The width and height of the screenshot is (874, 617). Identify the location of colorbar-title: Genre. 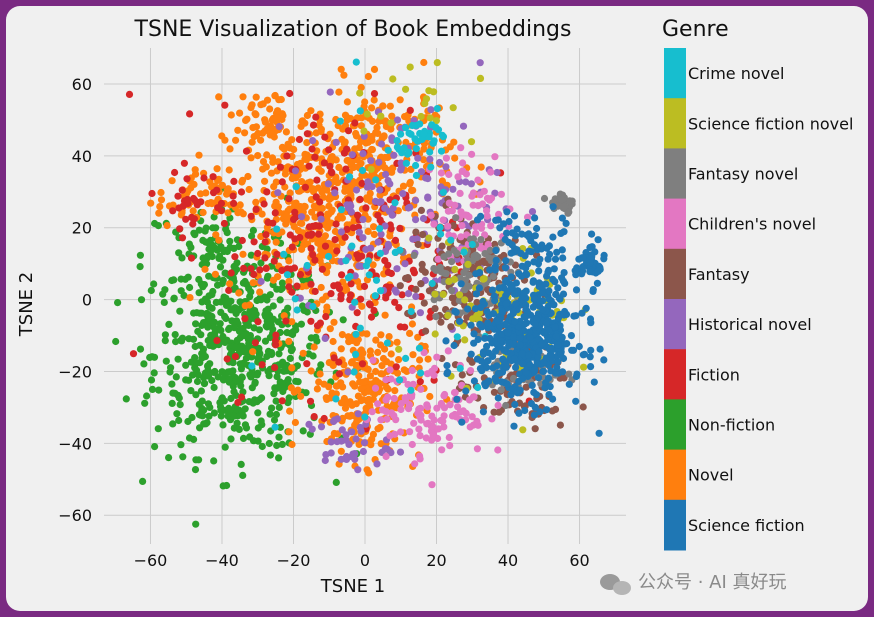
(695, 29).